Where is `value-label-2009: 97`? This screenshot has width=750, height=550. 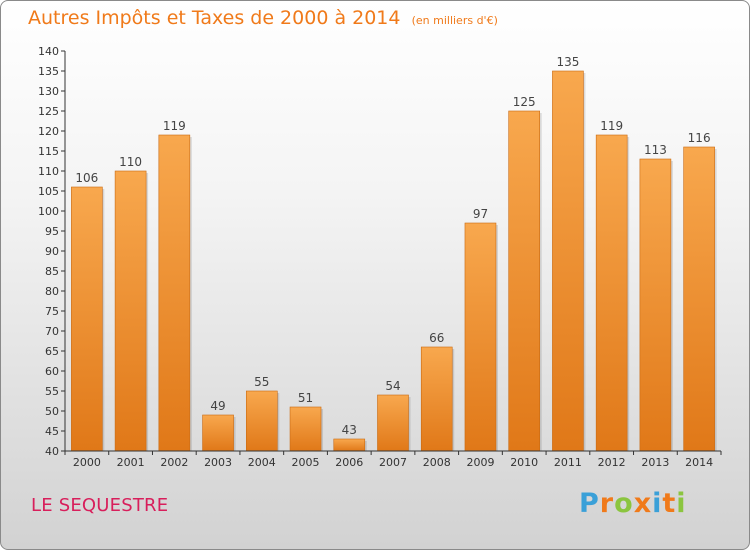 value-label-2009: 97 is located at coordinates (480, 214).